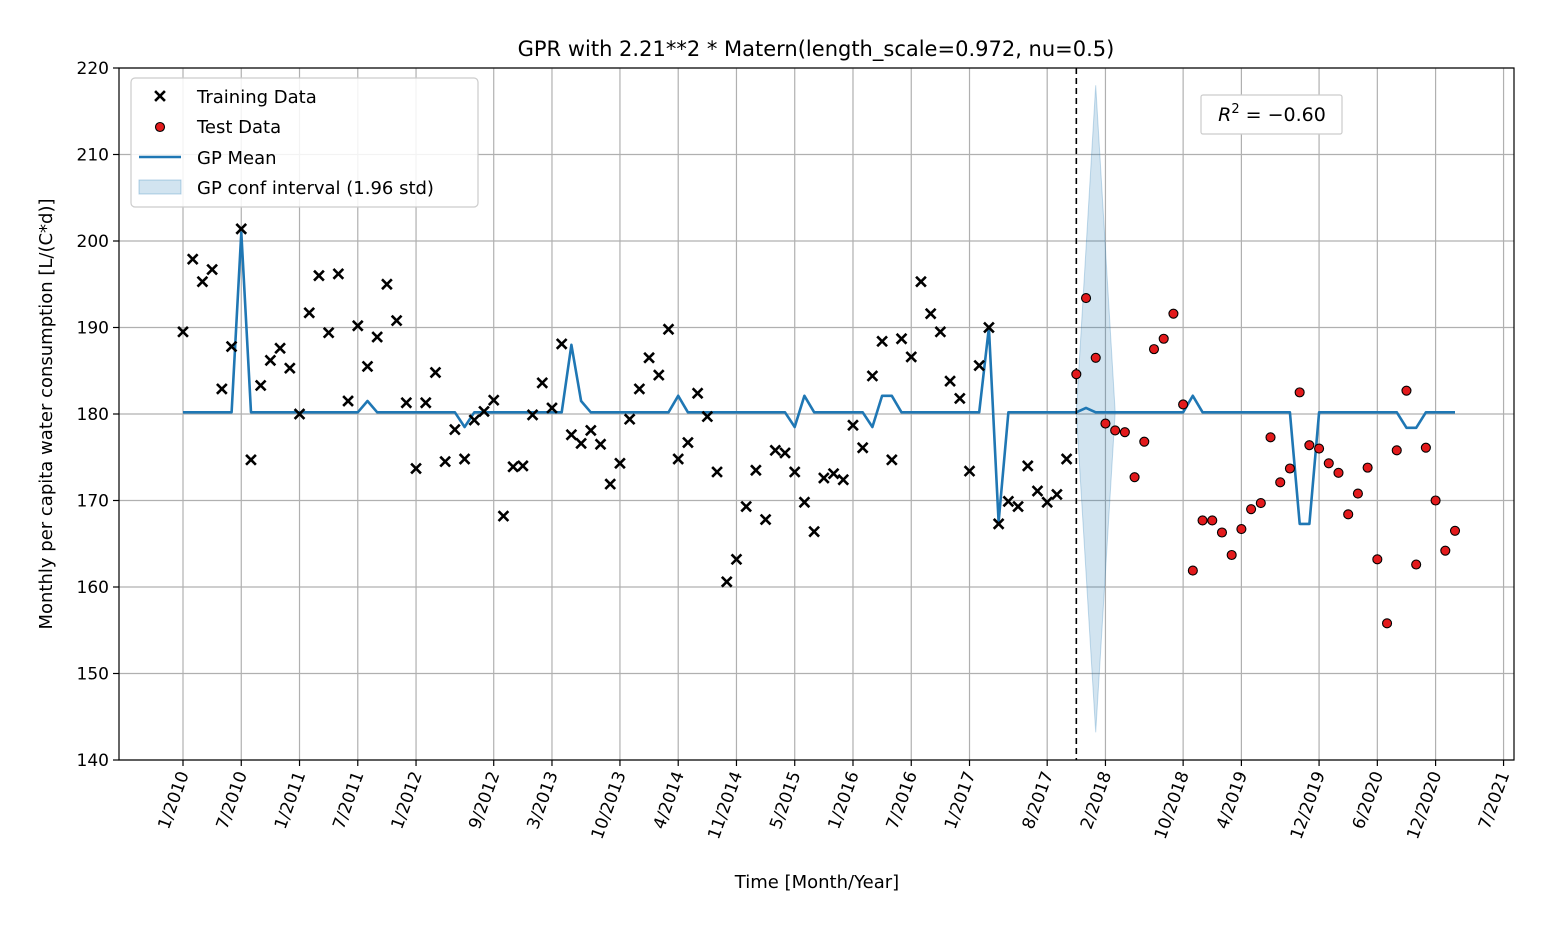 Image resolution: width=1552 pixels, height=930 pixels. What do you see at coordinates (93, 588) in the screenshot?
I see `y-tick-label: 160` at bounding box center [93, 588].